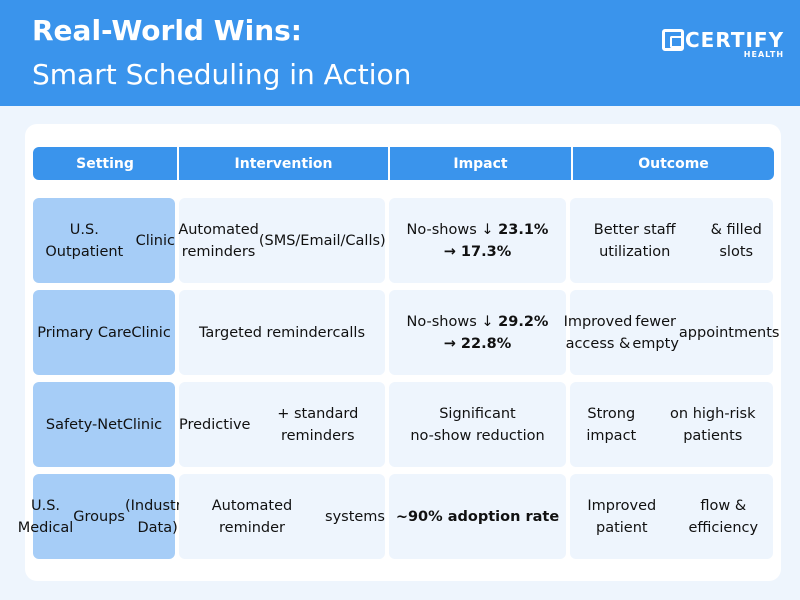 The height and width of the screenshot is (600, 800). I want to click on column-header-setting: Setting, so click(106, 163).